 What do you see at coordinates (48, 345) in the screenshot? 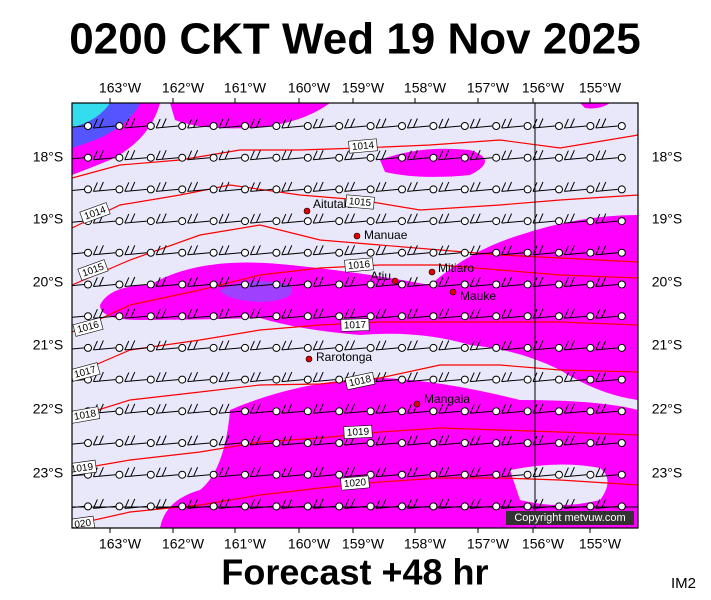
I see `latitude-label: 21°S` at bounding box center [48, 345].